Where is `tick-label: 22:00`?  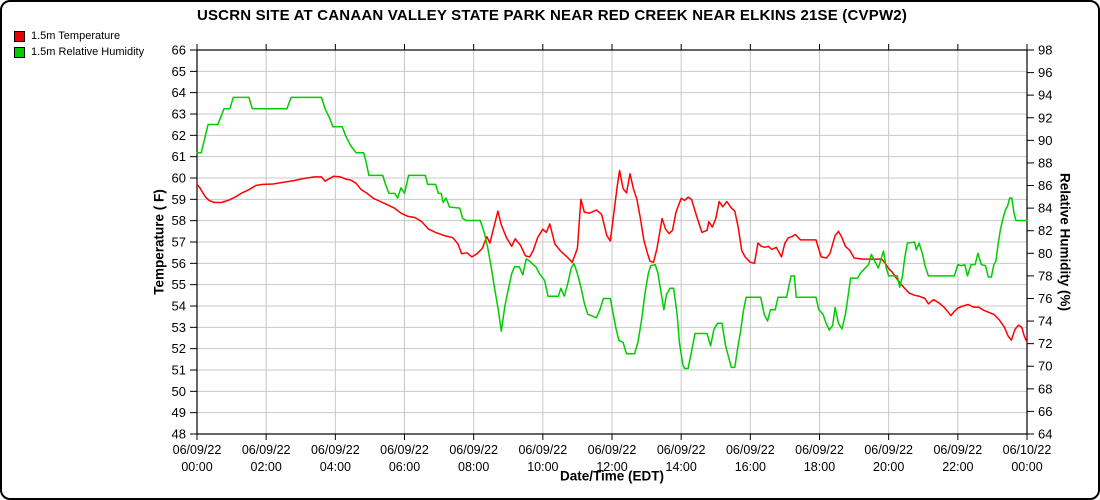 tick-label: 22:00 is located at coordinates (957, 467).